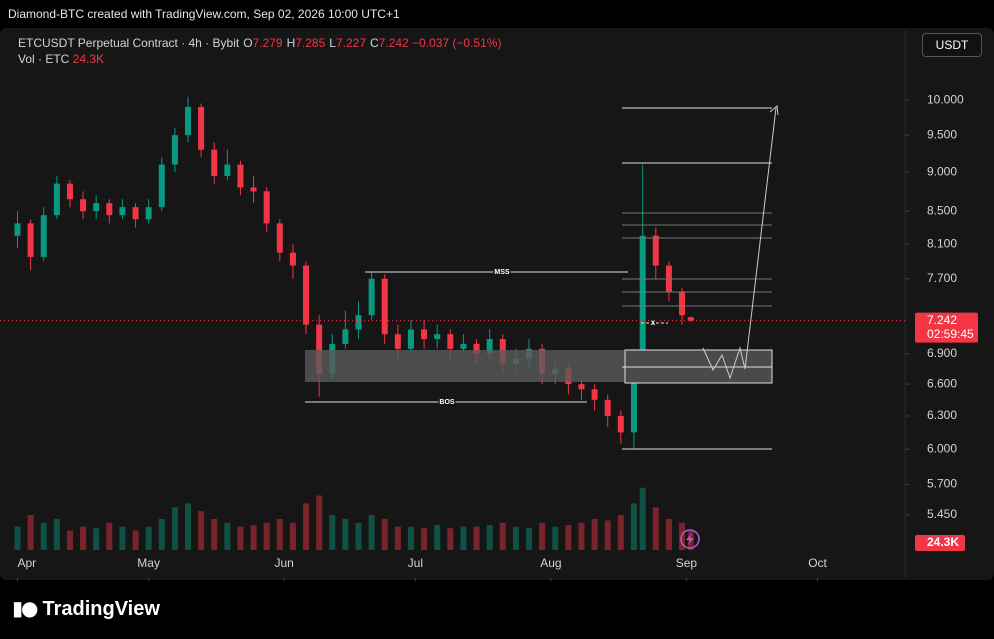 Image resolution: width=994 pixels, height=639 pixels. I want to click on x-tick-label: Jul, so click(415, 563).